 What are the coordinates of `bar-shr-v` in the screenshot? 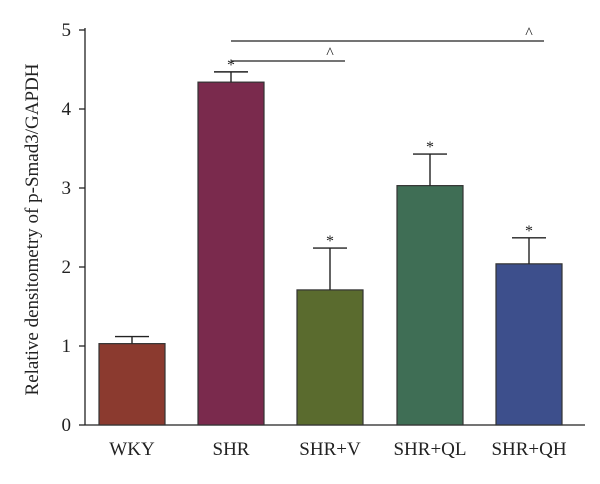 It's located at (330, 357).